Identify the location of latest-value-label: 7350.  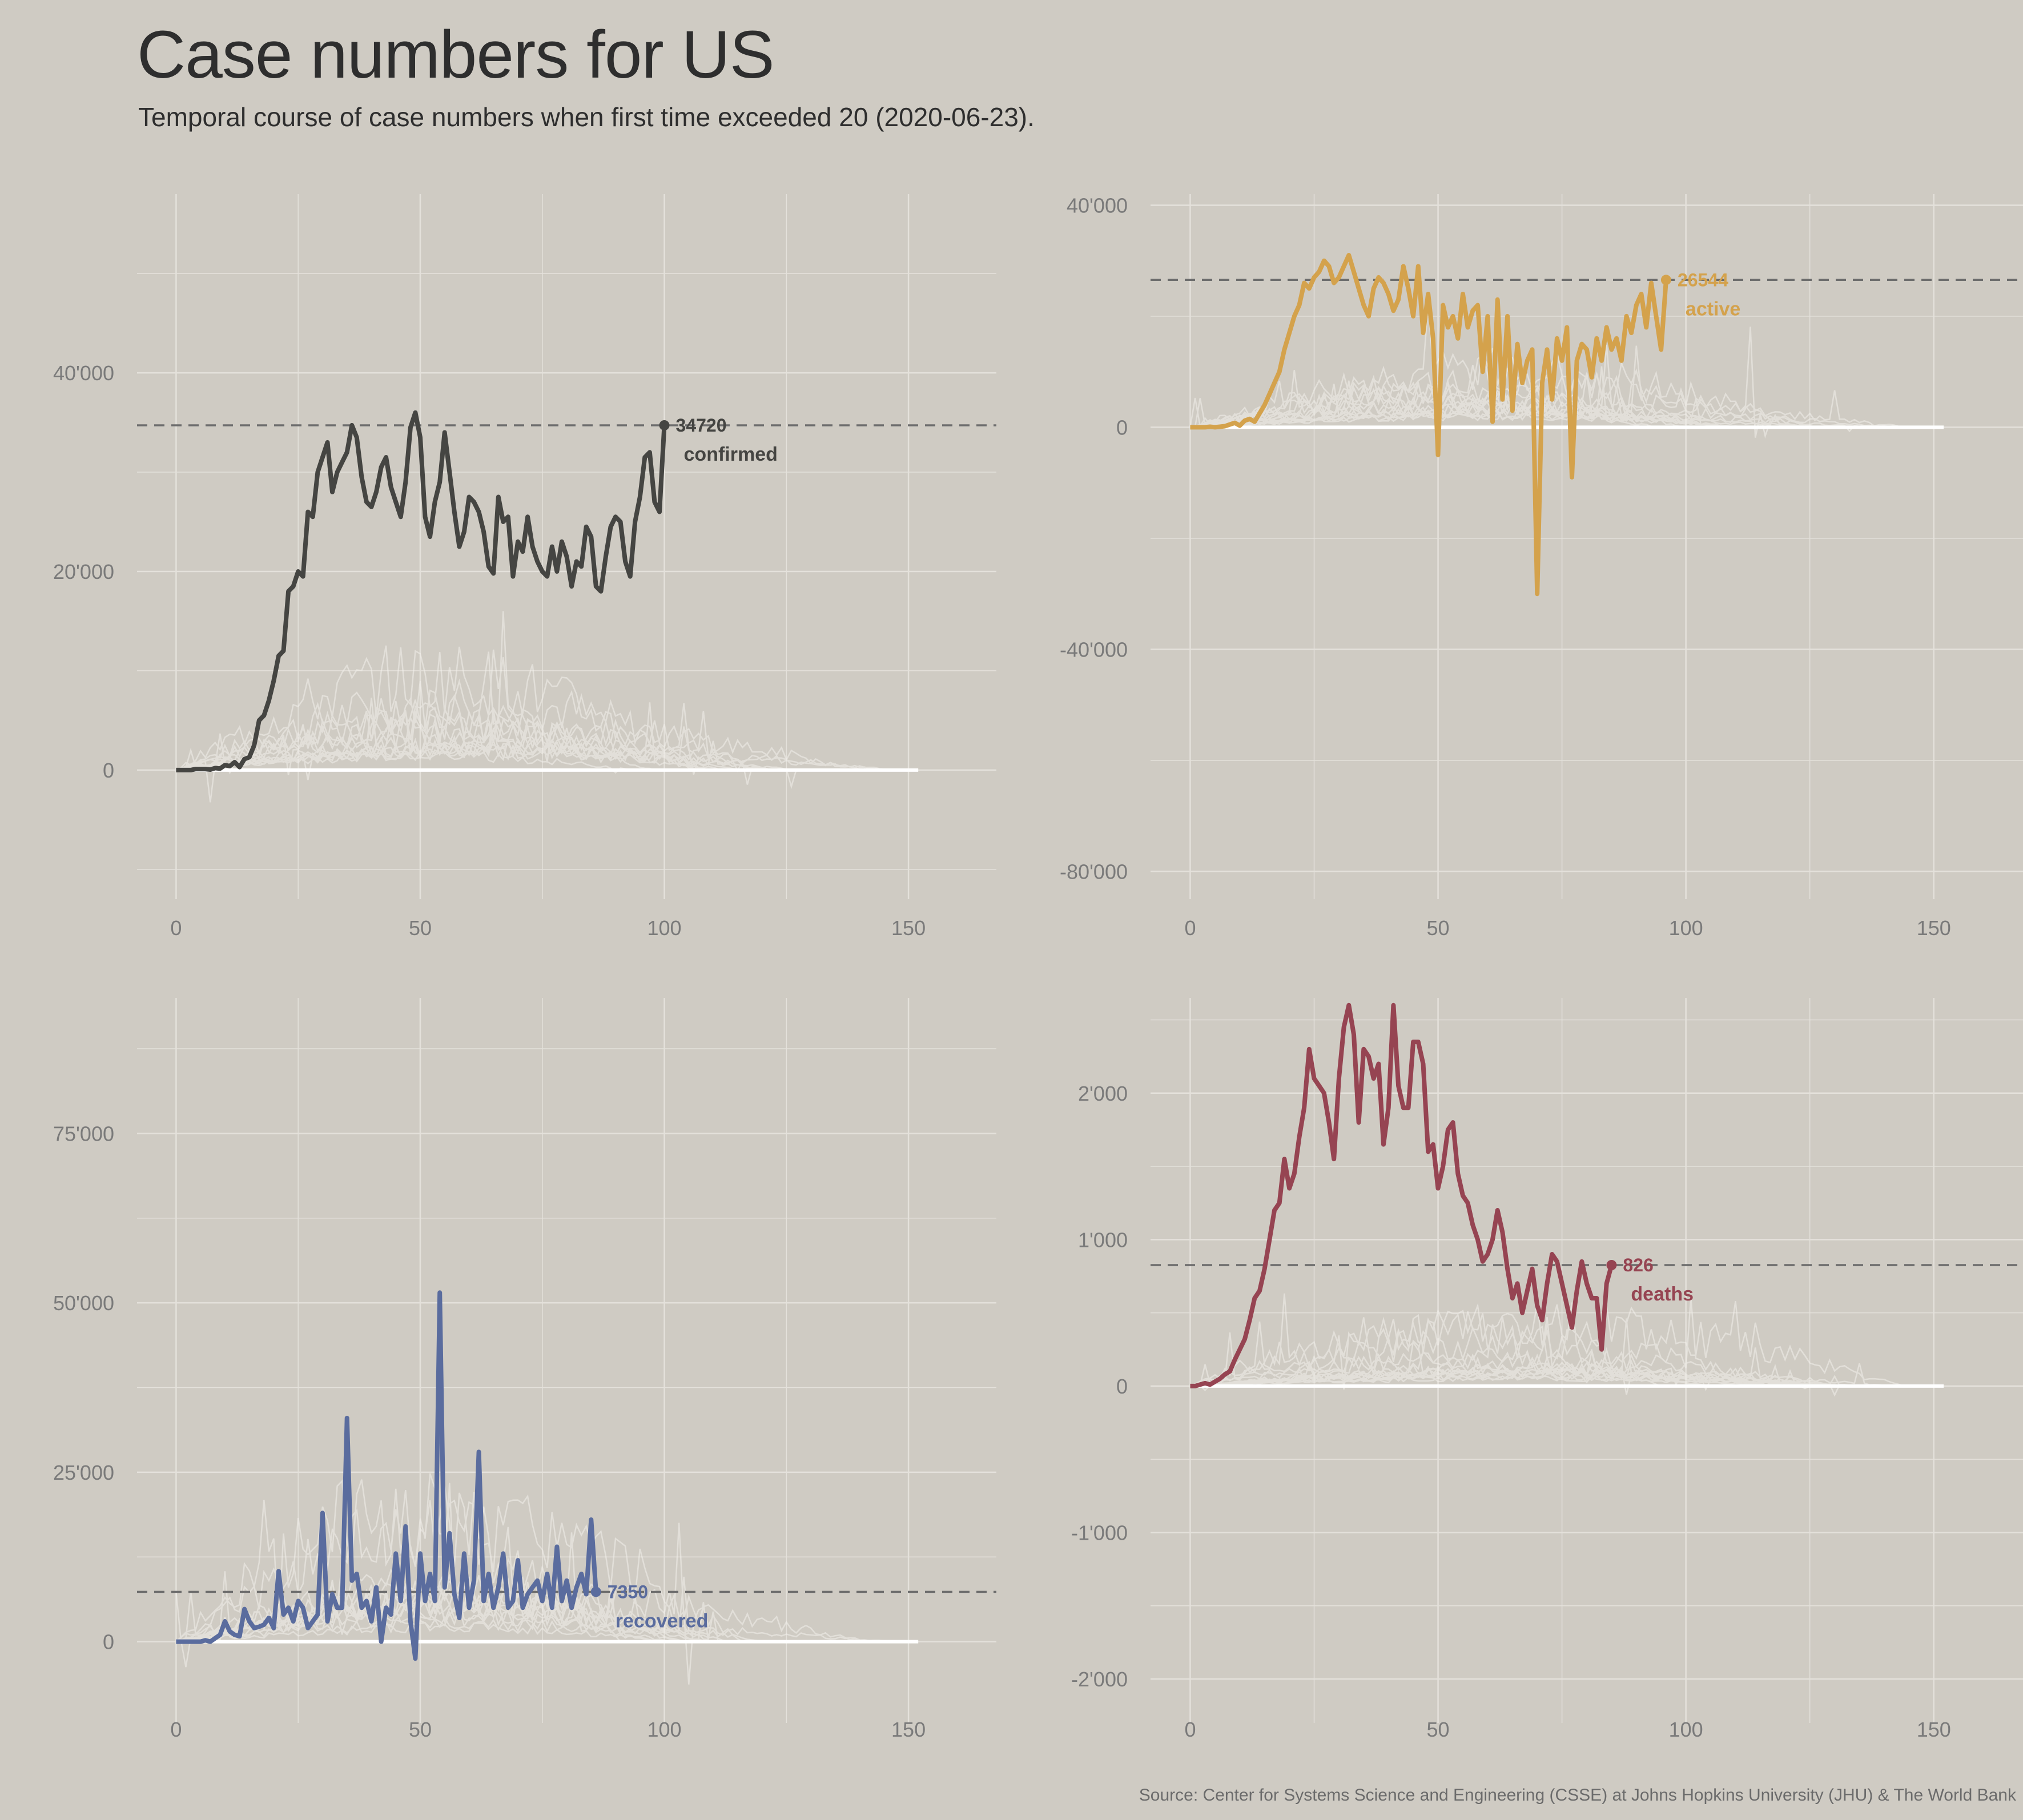
(628, 1591).